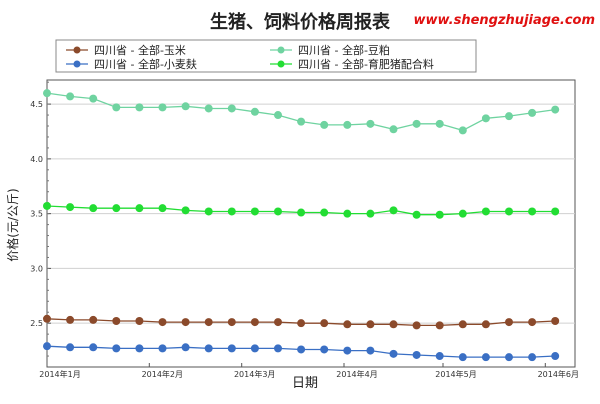  I want to click on x-tick-label: 2014年1月, so click(59, 374).